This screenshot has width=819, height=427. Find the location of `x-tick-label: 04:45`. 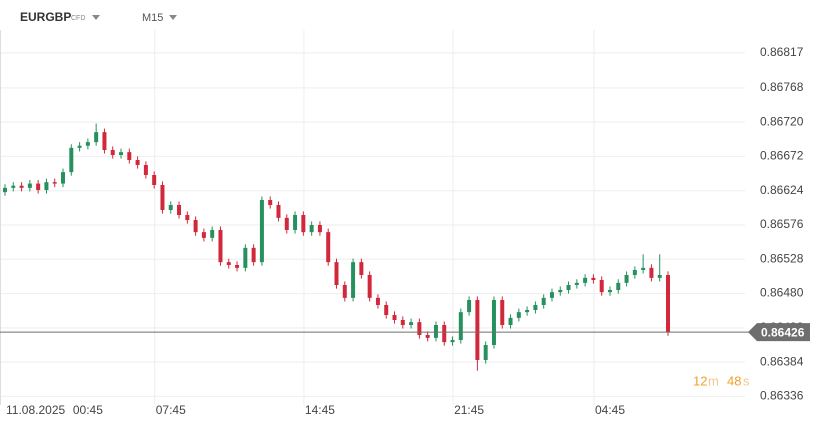

x-tick-label: 04:45 is located at coordinates (610, 410).